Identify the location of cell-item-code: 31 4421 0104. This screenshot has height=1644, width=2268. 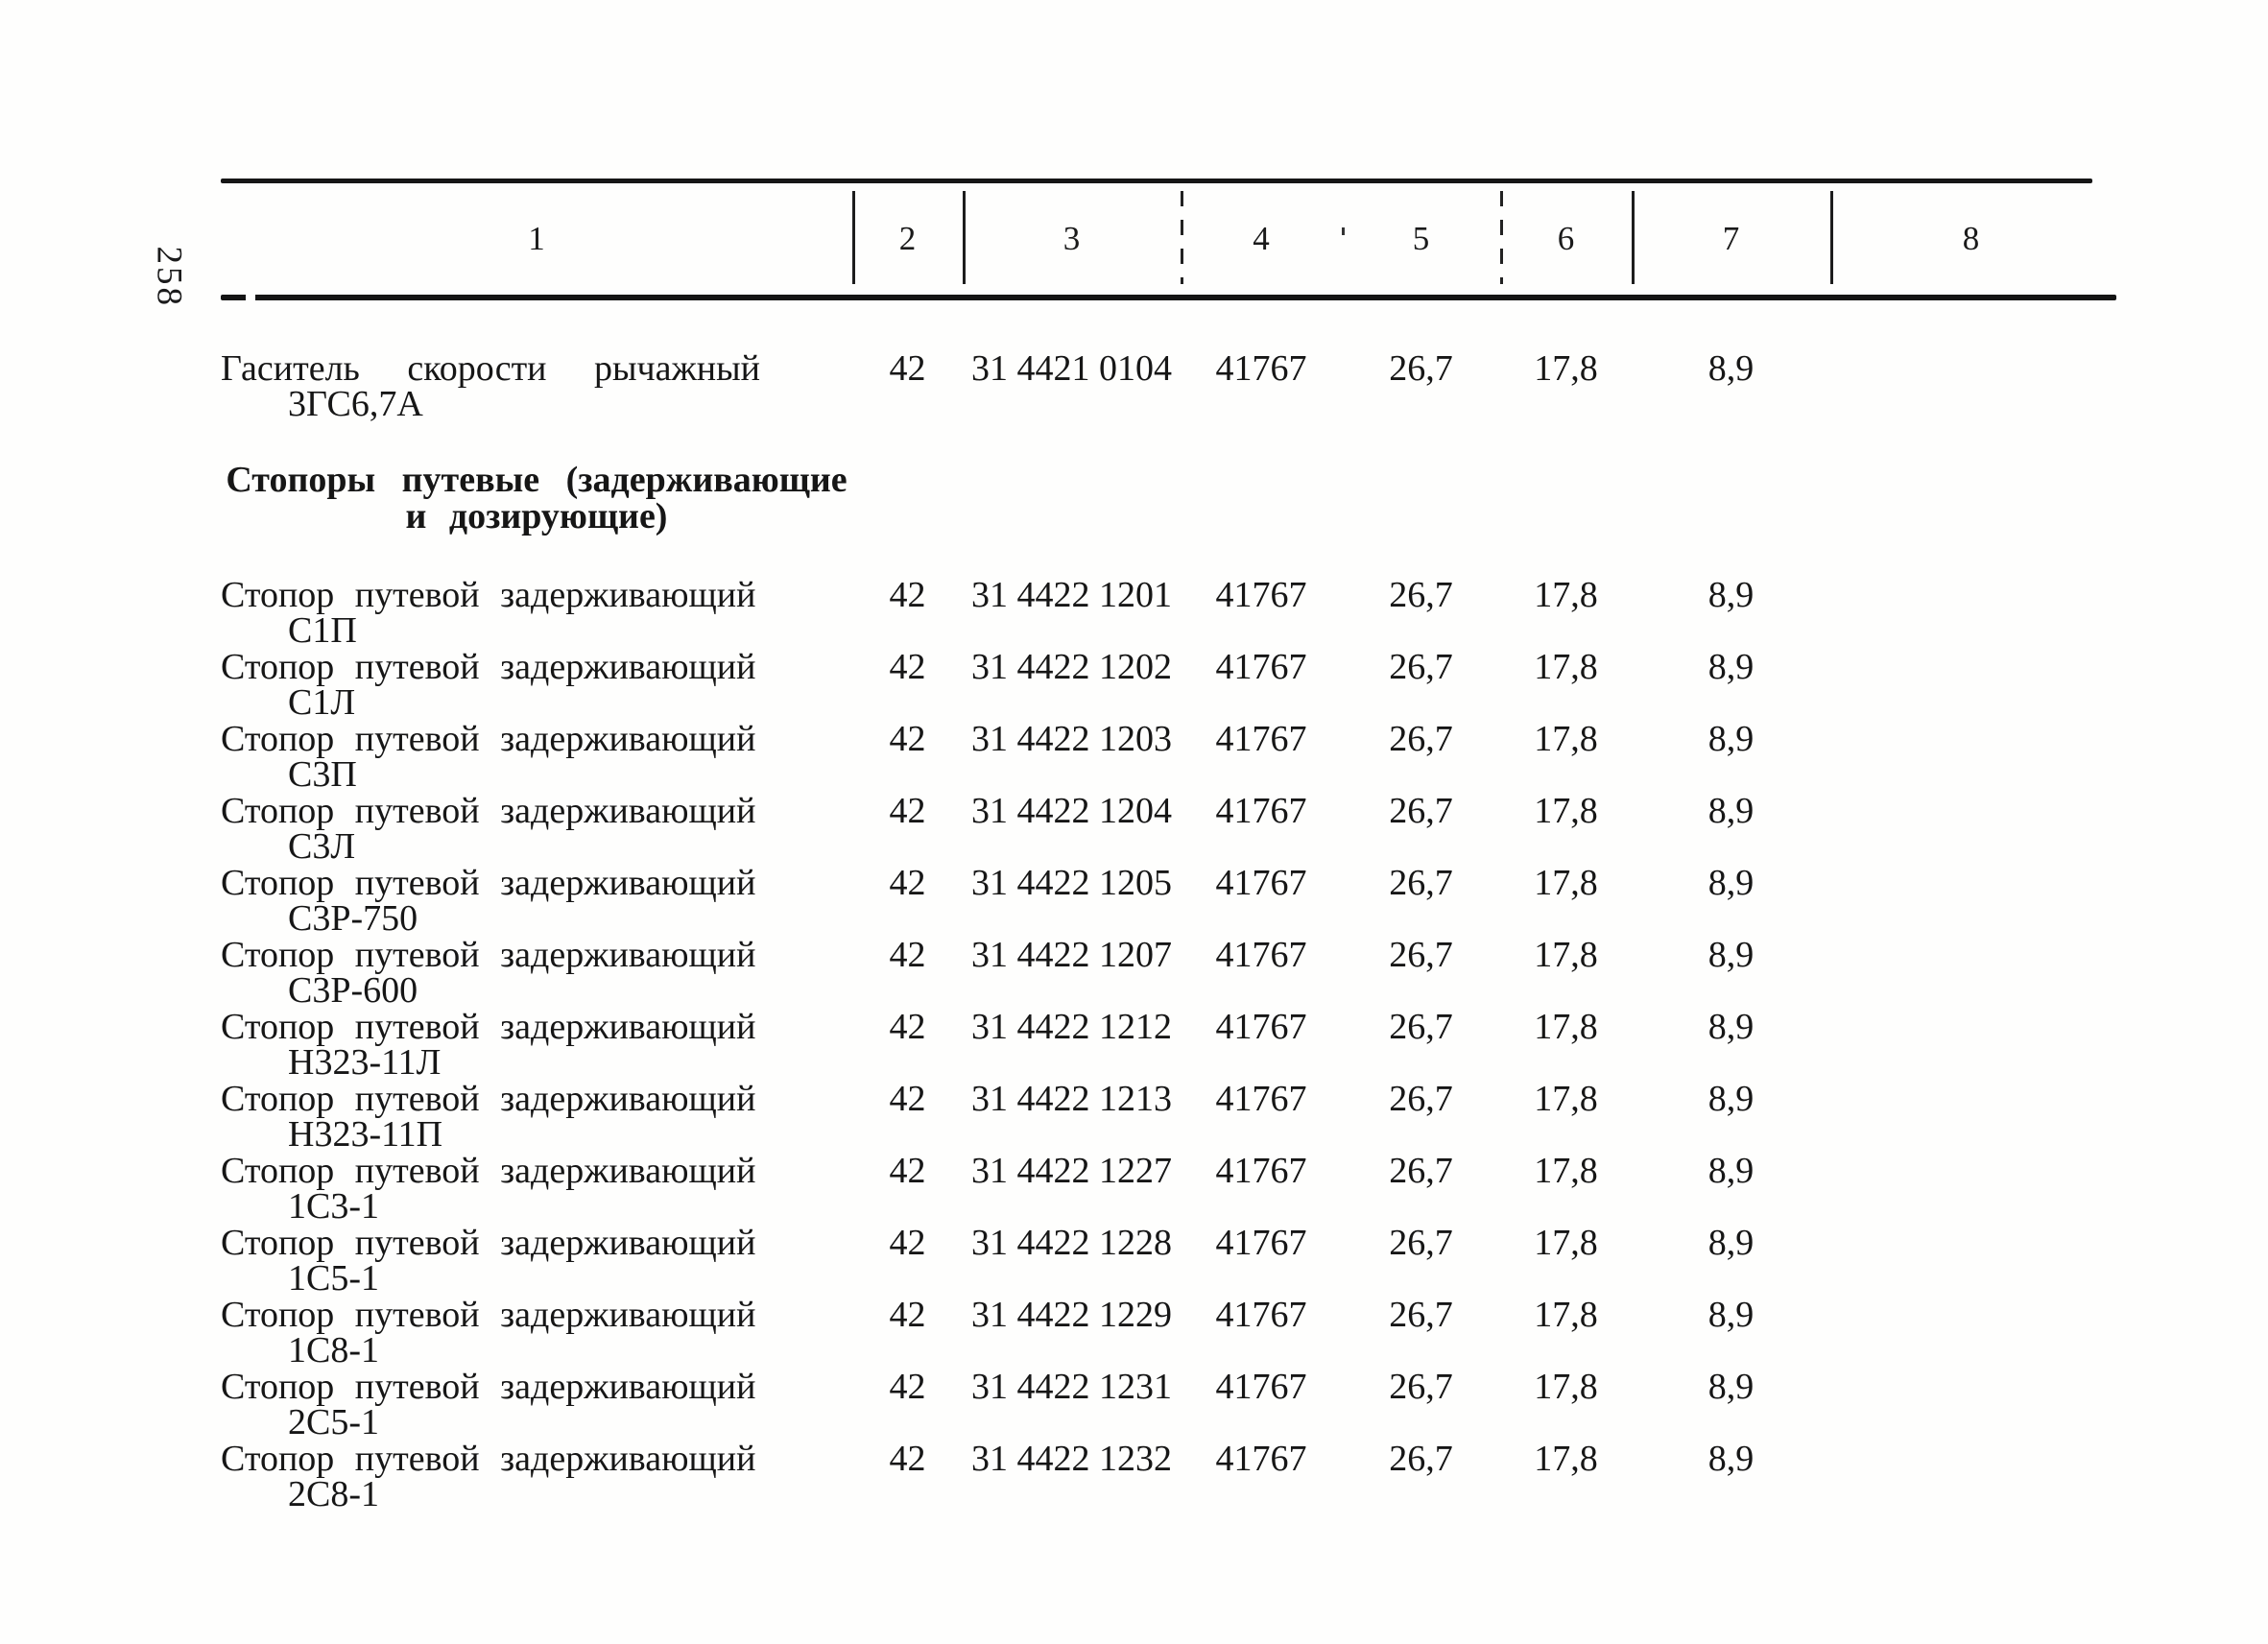
(1071, 369).